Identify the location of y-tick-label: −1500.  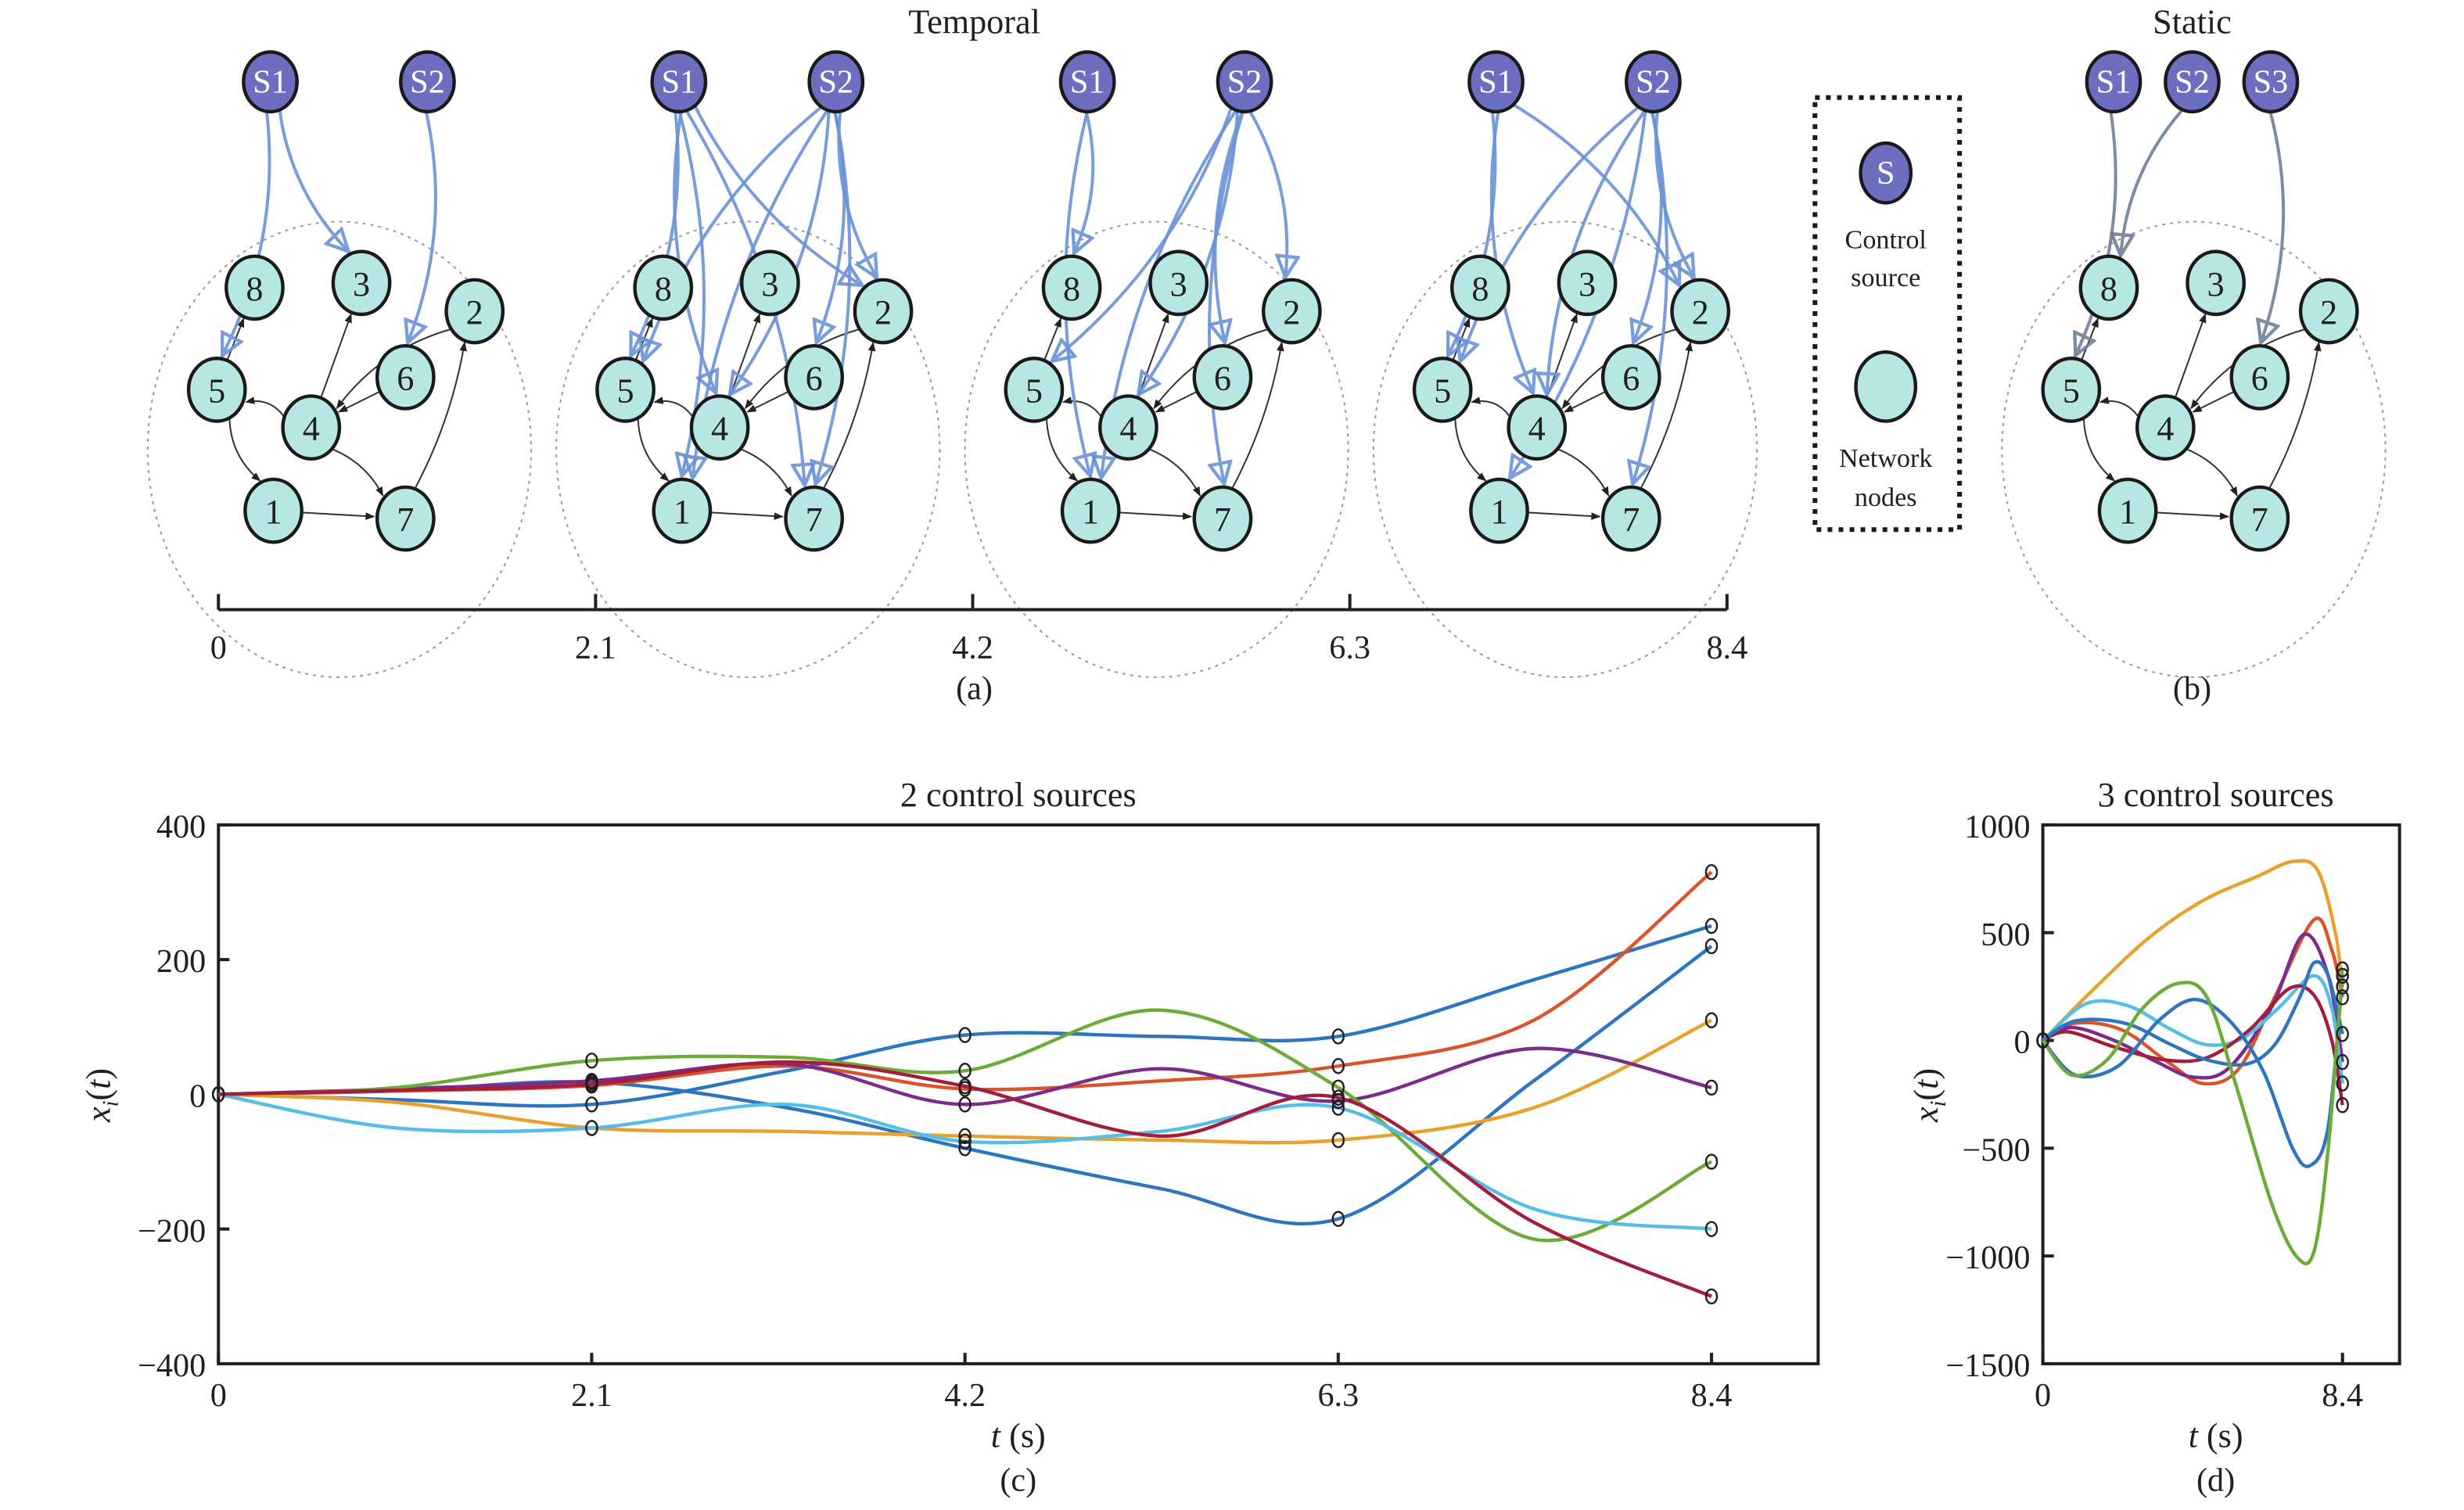
(1987, 1365).